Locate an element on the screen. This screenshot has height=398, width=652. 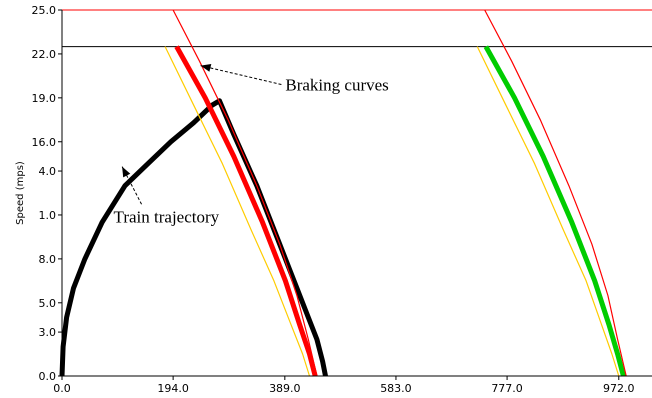
y-tick-label: 8.0 is located at coordinates (48, 259).